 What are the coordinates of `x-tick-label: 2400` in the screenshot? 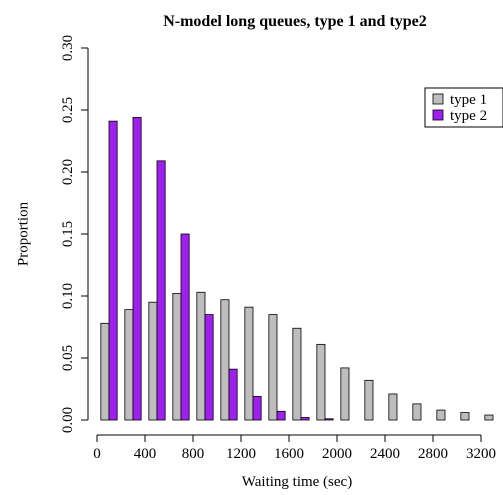 It's located at (385, 454).